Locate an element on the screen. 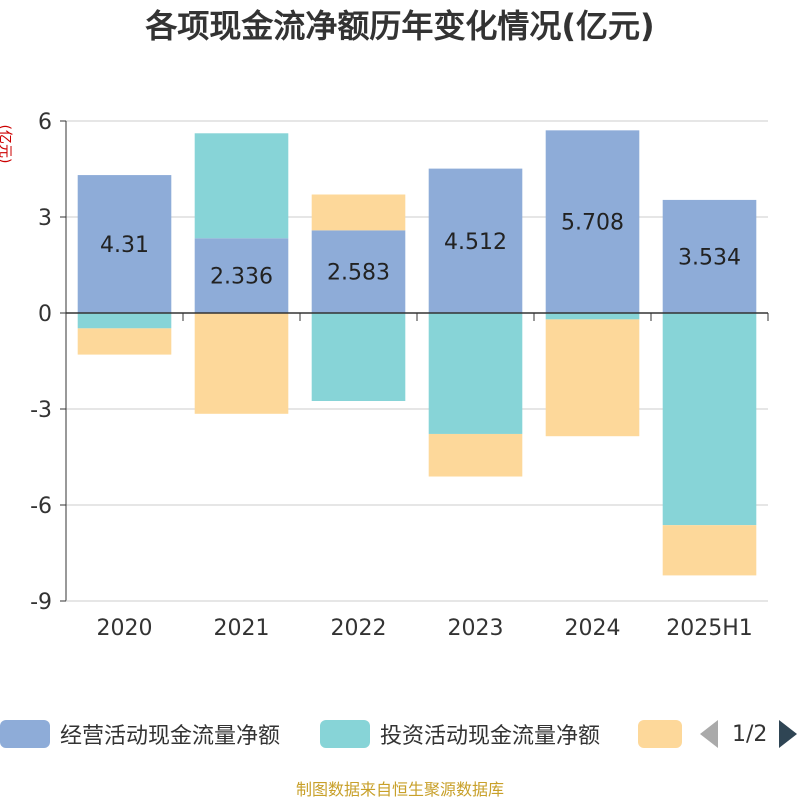  legend-item-financing is located at coordinates (660, 734).